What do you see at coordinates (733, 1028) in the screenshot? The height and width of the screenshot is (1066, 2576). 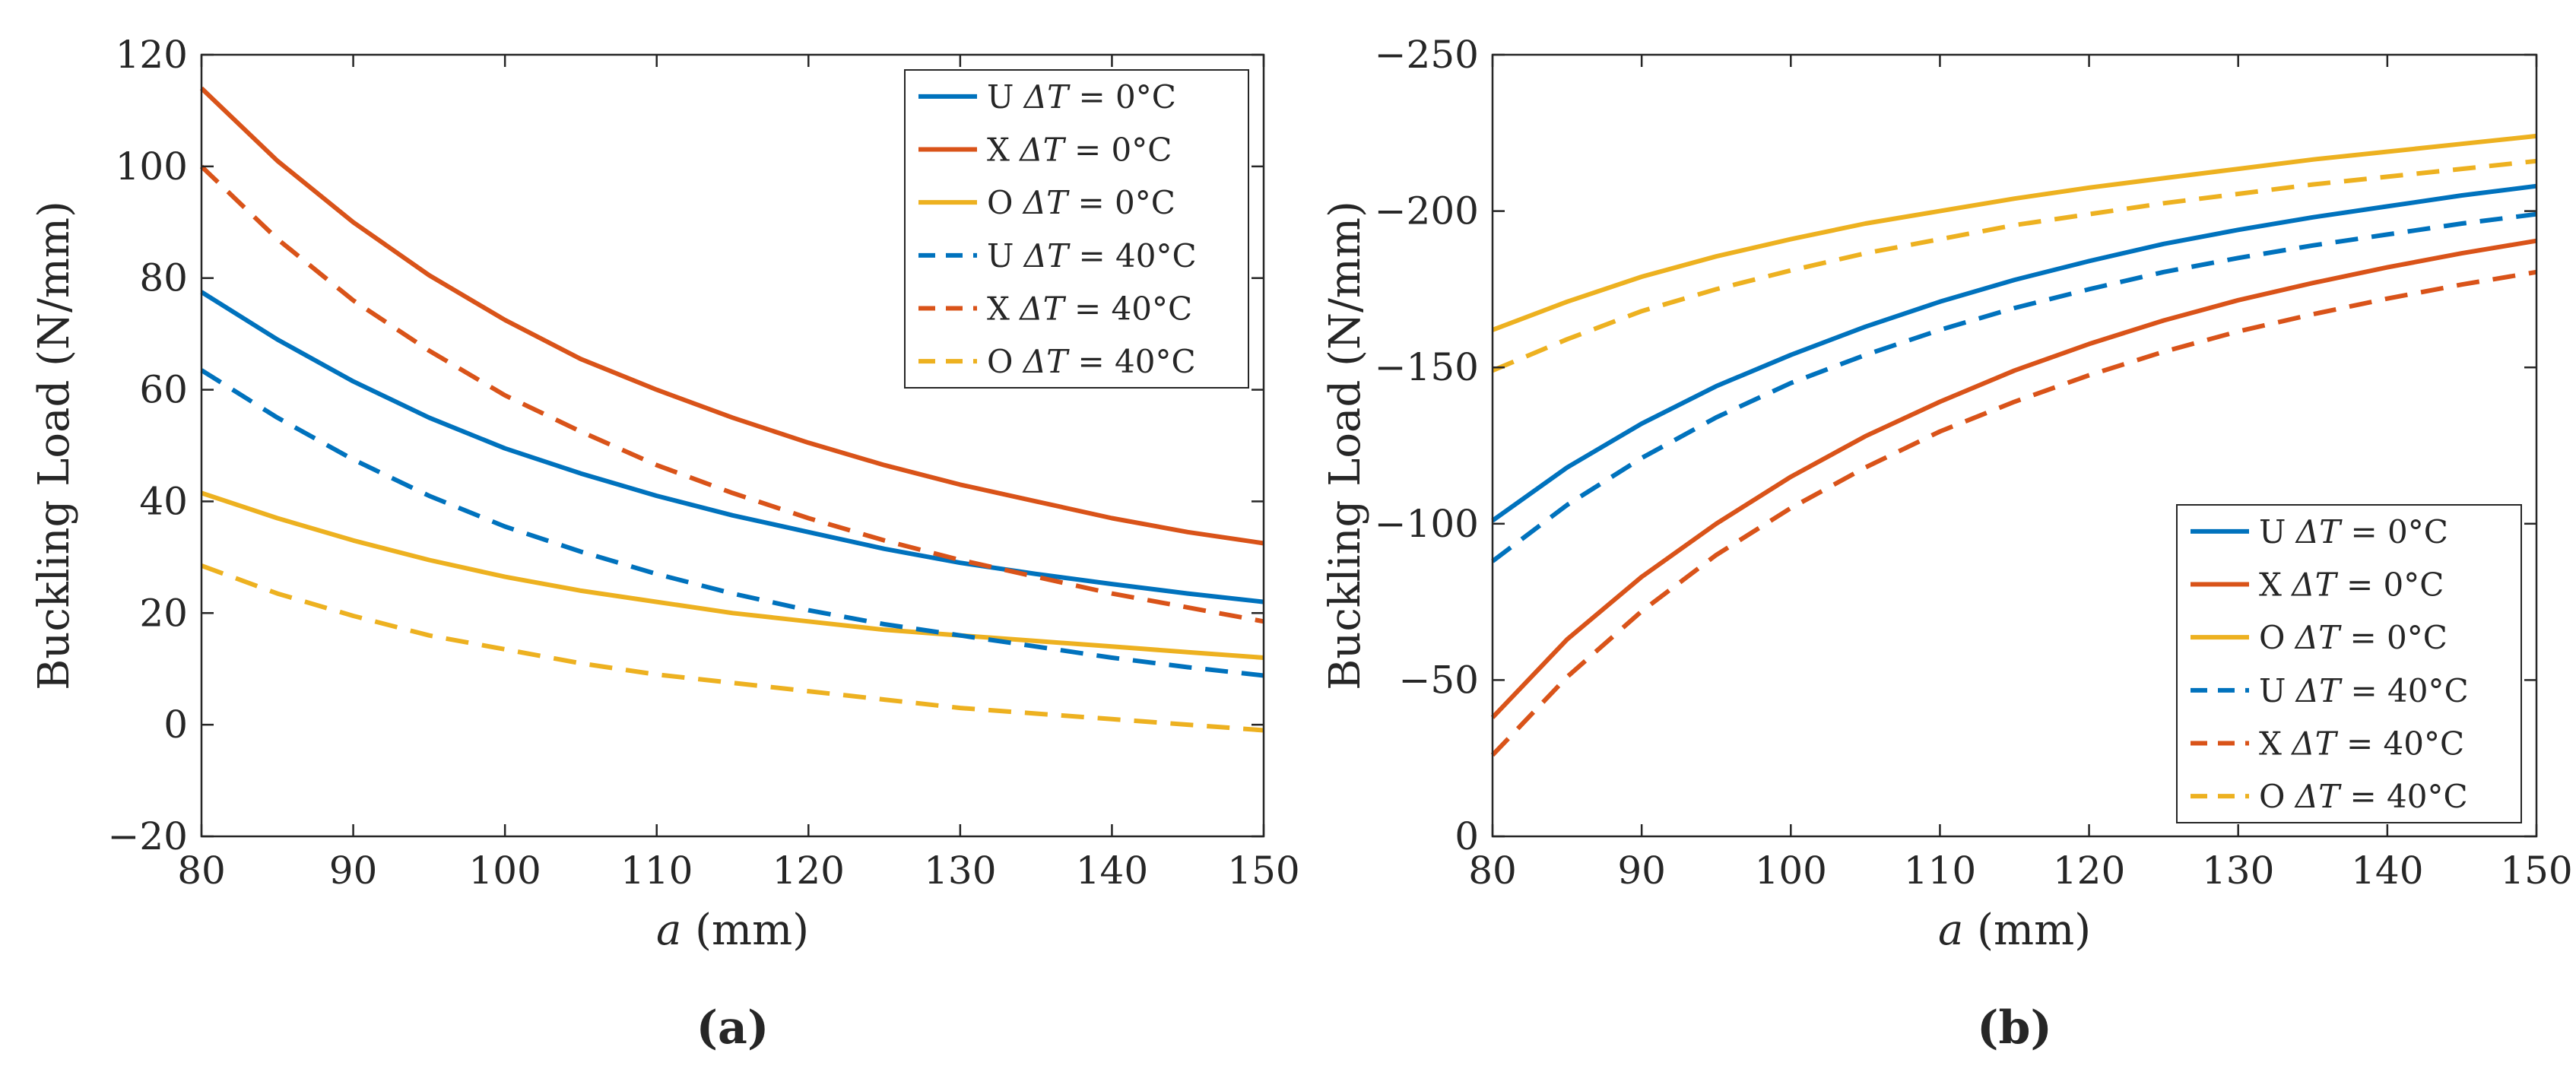 I see `panel-label: (a)` at bounding box center [733, 1028].